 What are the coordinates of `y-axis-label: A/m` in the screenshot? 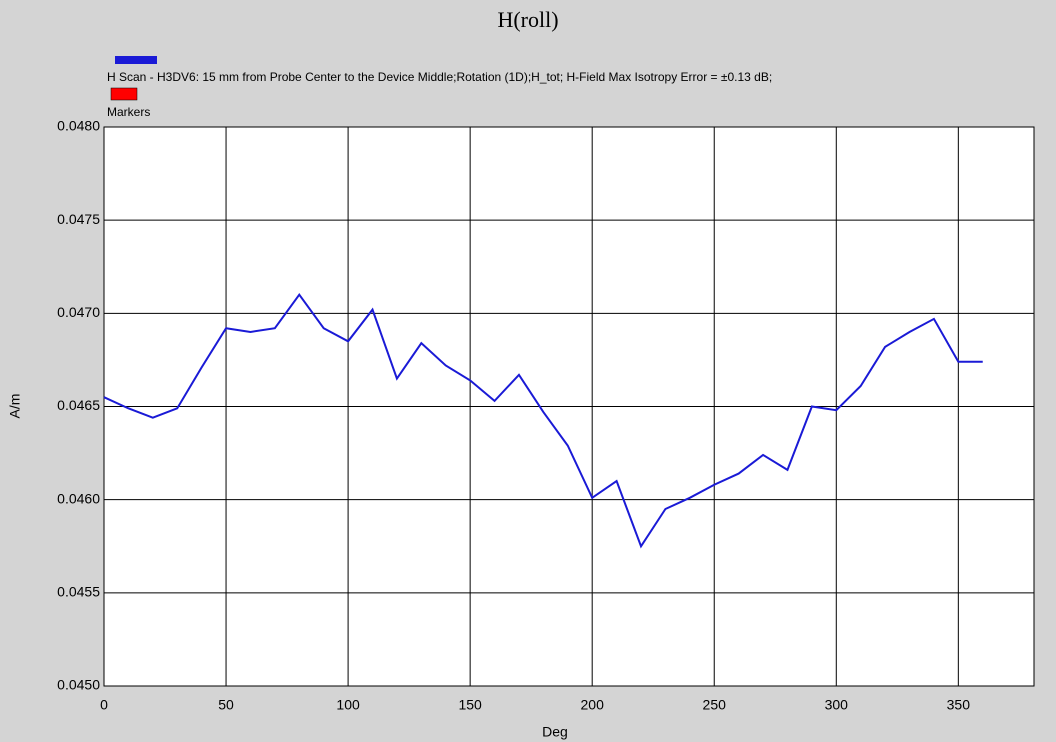 It's located at (15, 406).